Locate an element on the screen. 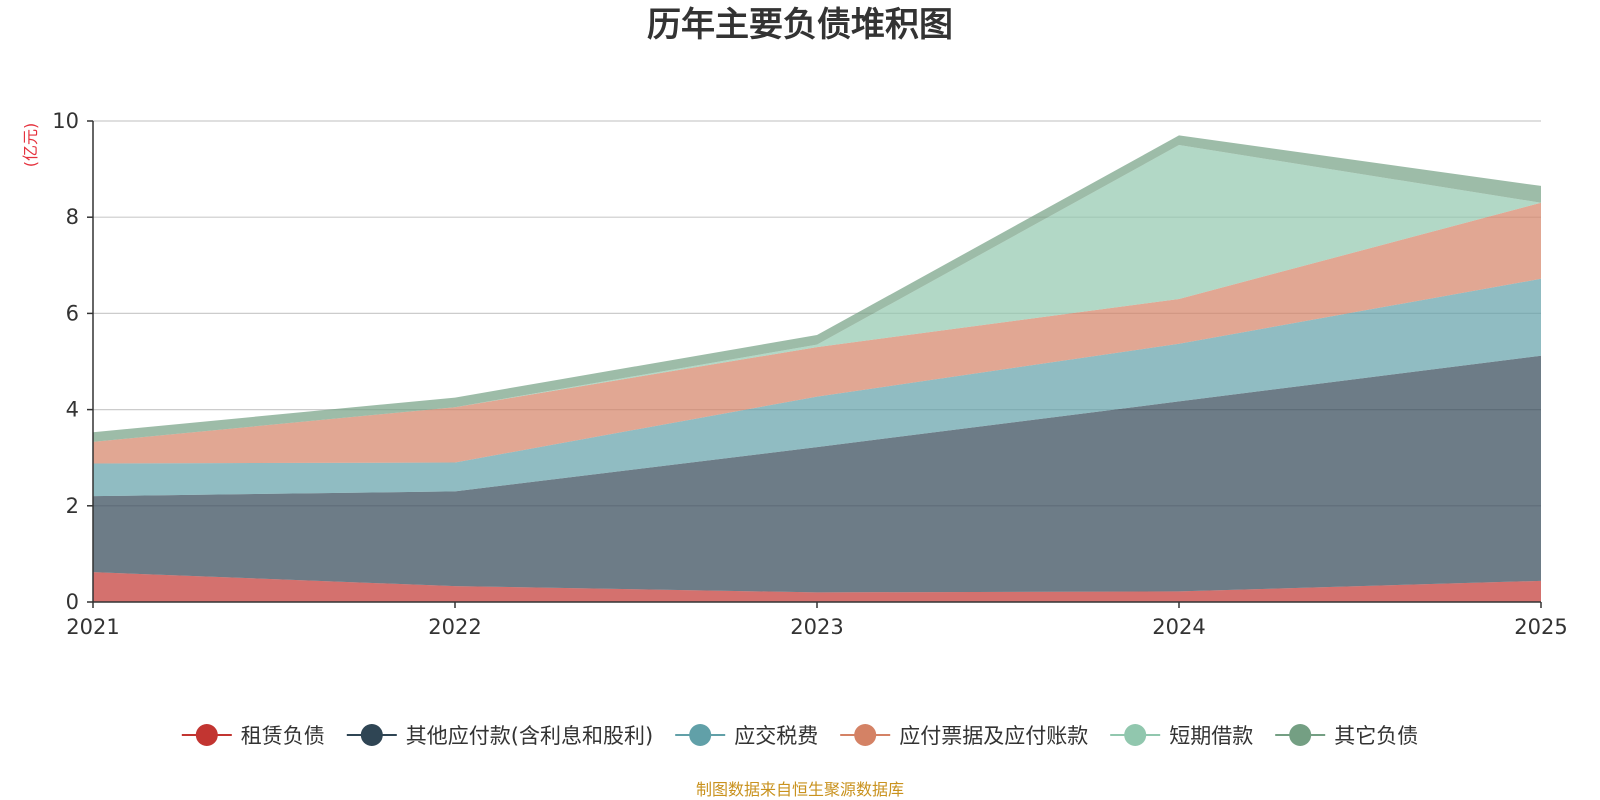  legend-item-5: 其它负债 is located at coordinates (1346, 736).